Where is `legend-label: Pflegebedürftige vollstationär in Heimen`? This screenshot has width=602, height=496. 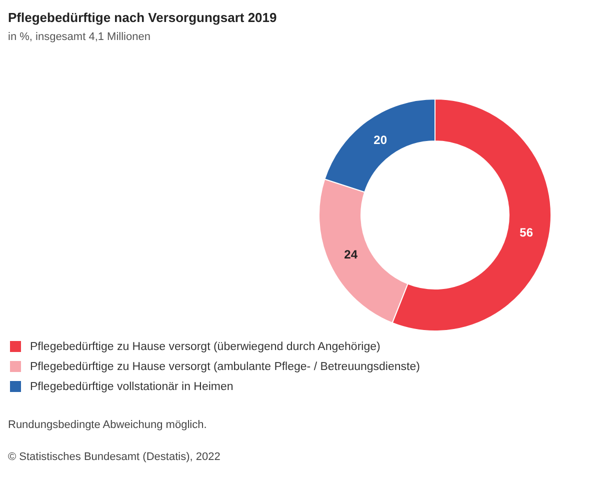
legend-label: Pflegebedürftige vollstationär in Heimen is located at coordinates (132, 387).